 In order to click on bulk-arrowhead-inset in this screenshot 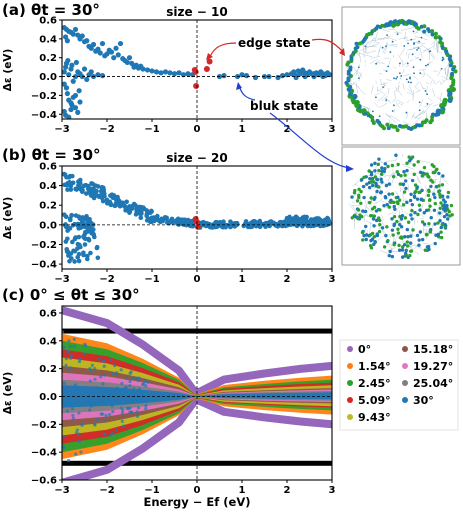, I will do `click(350, 168)`.